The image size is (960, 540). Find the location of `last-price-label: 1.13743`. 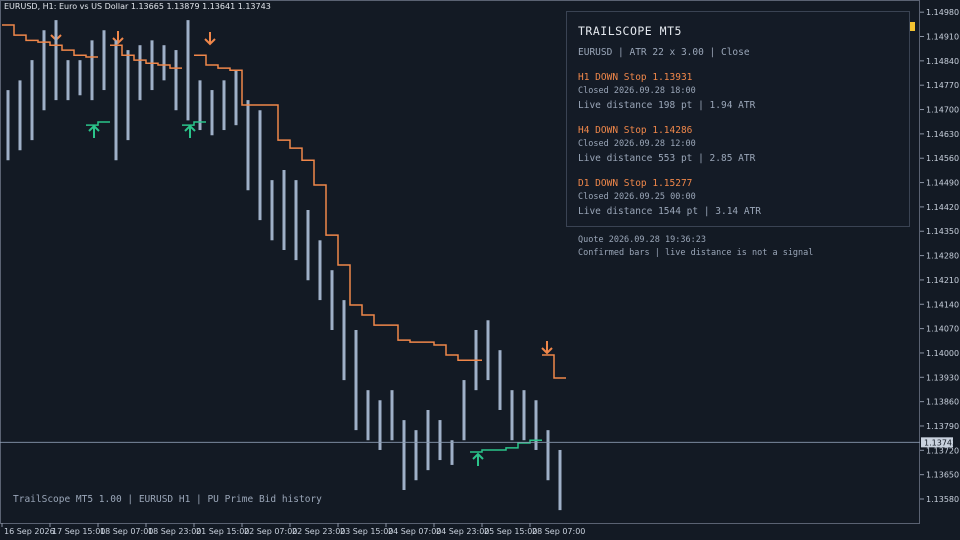

last-price-label: 1.13743 is located at coordinates (940, 442).